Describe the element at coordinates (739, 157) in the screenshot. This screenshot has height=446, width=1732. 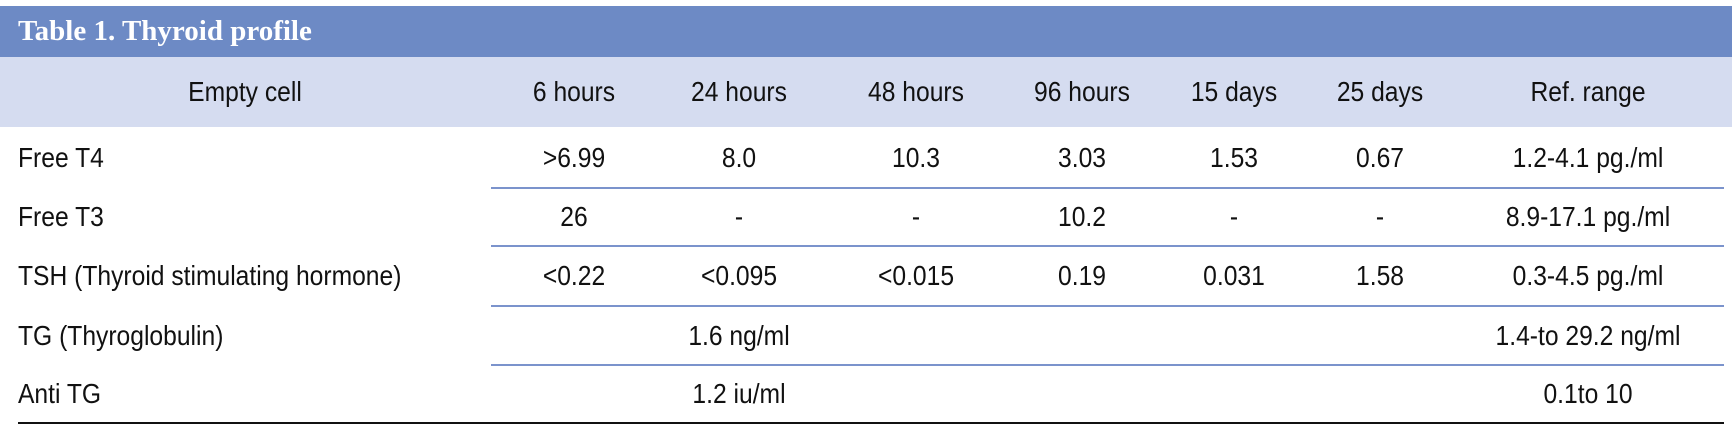
I see `value-cell: 8.0` at that location.